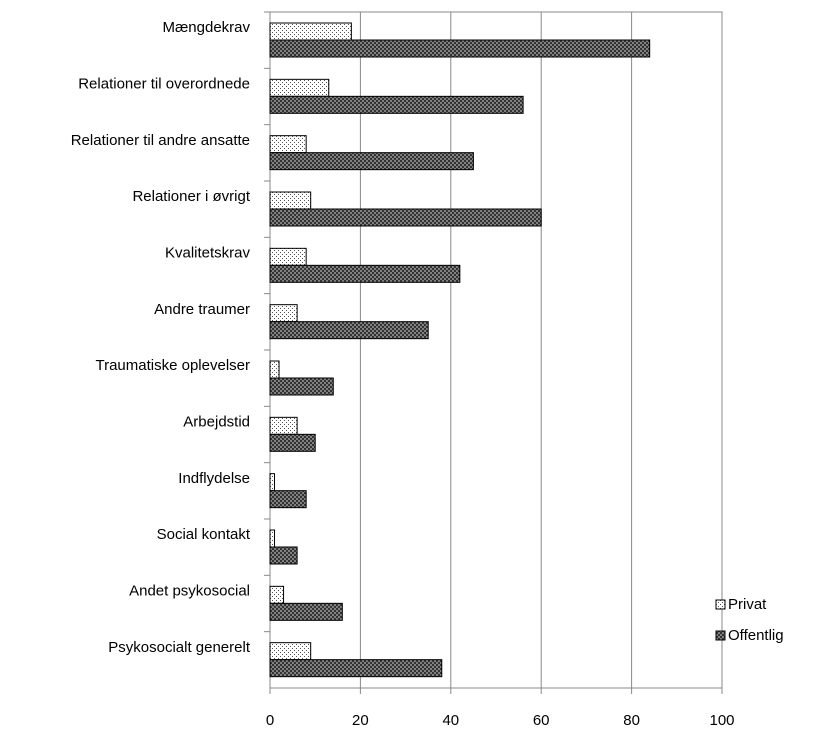 The height and width of the screenshot is (731, 813). Describe the element at coordinates (214, 478) in the screenshot. I see `y-tick-label: Indflydelse` at that location.